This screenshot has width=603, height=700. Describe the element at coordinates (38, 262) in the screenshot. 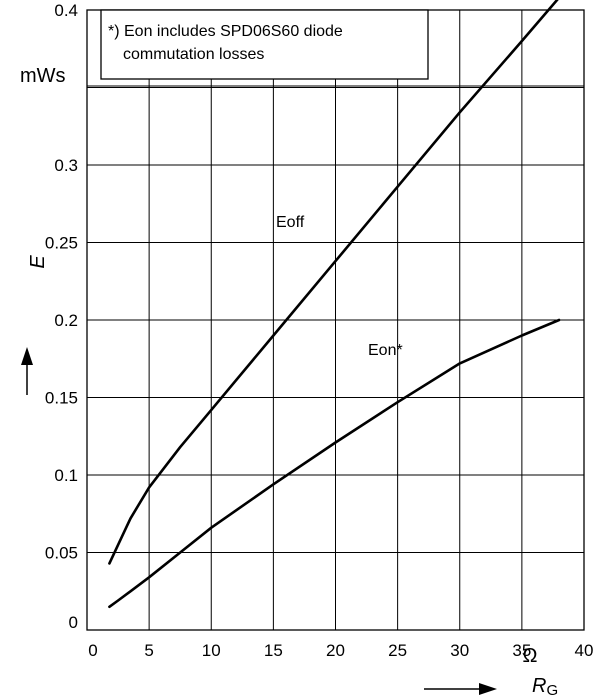

I see `y-axis-label: E` at that location.